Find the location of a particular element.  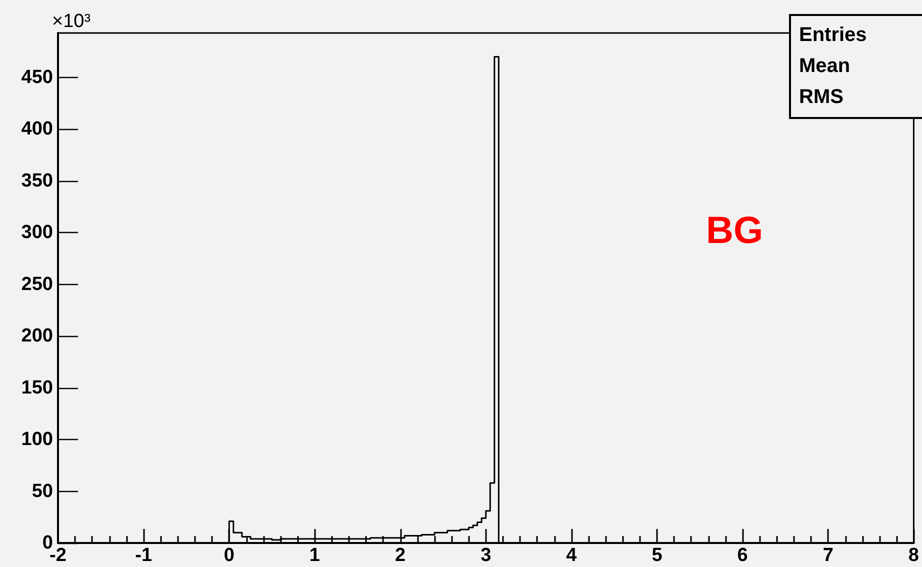

x-tick-label: 8 is located at coordinates (914, 555).